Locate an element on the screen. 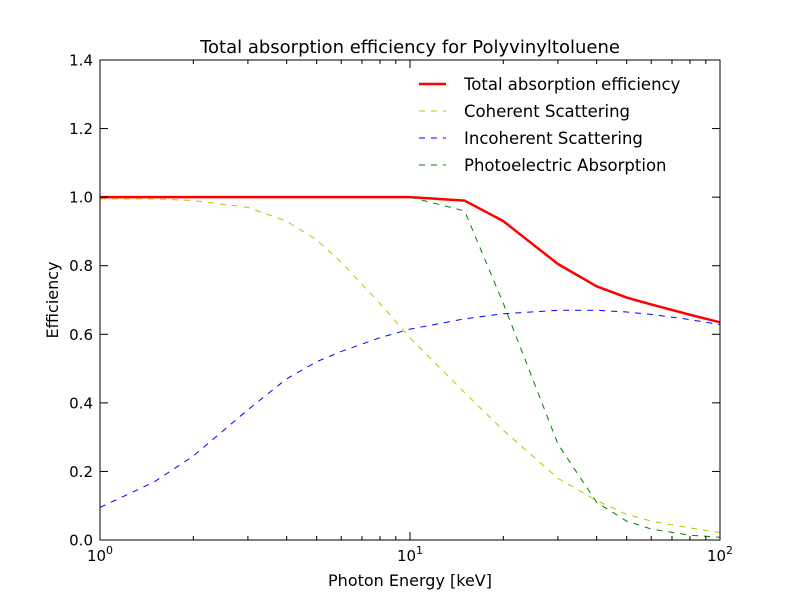 This screenshot has height=600, width=800. x-tick-label: 10⁰ is located at coordinates (100, 554).